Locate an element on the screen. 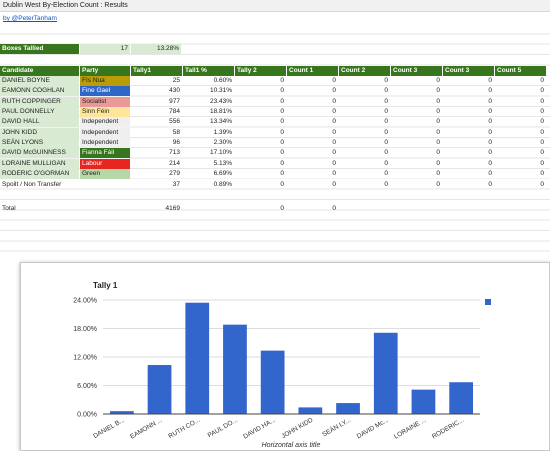 Image resolution: width=550 pixels, height=451 pixels. legend-swatch is located at coordinates (488, 302).